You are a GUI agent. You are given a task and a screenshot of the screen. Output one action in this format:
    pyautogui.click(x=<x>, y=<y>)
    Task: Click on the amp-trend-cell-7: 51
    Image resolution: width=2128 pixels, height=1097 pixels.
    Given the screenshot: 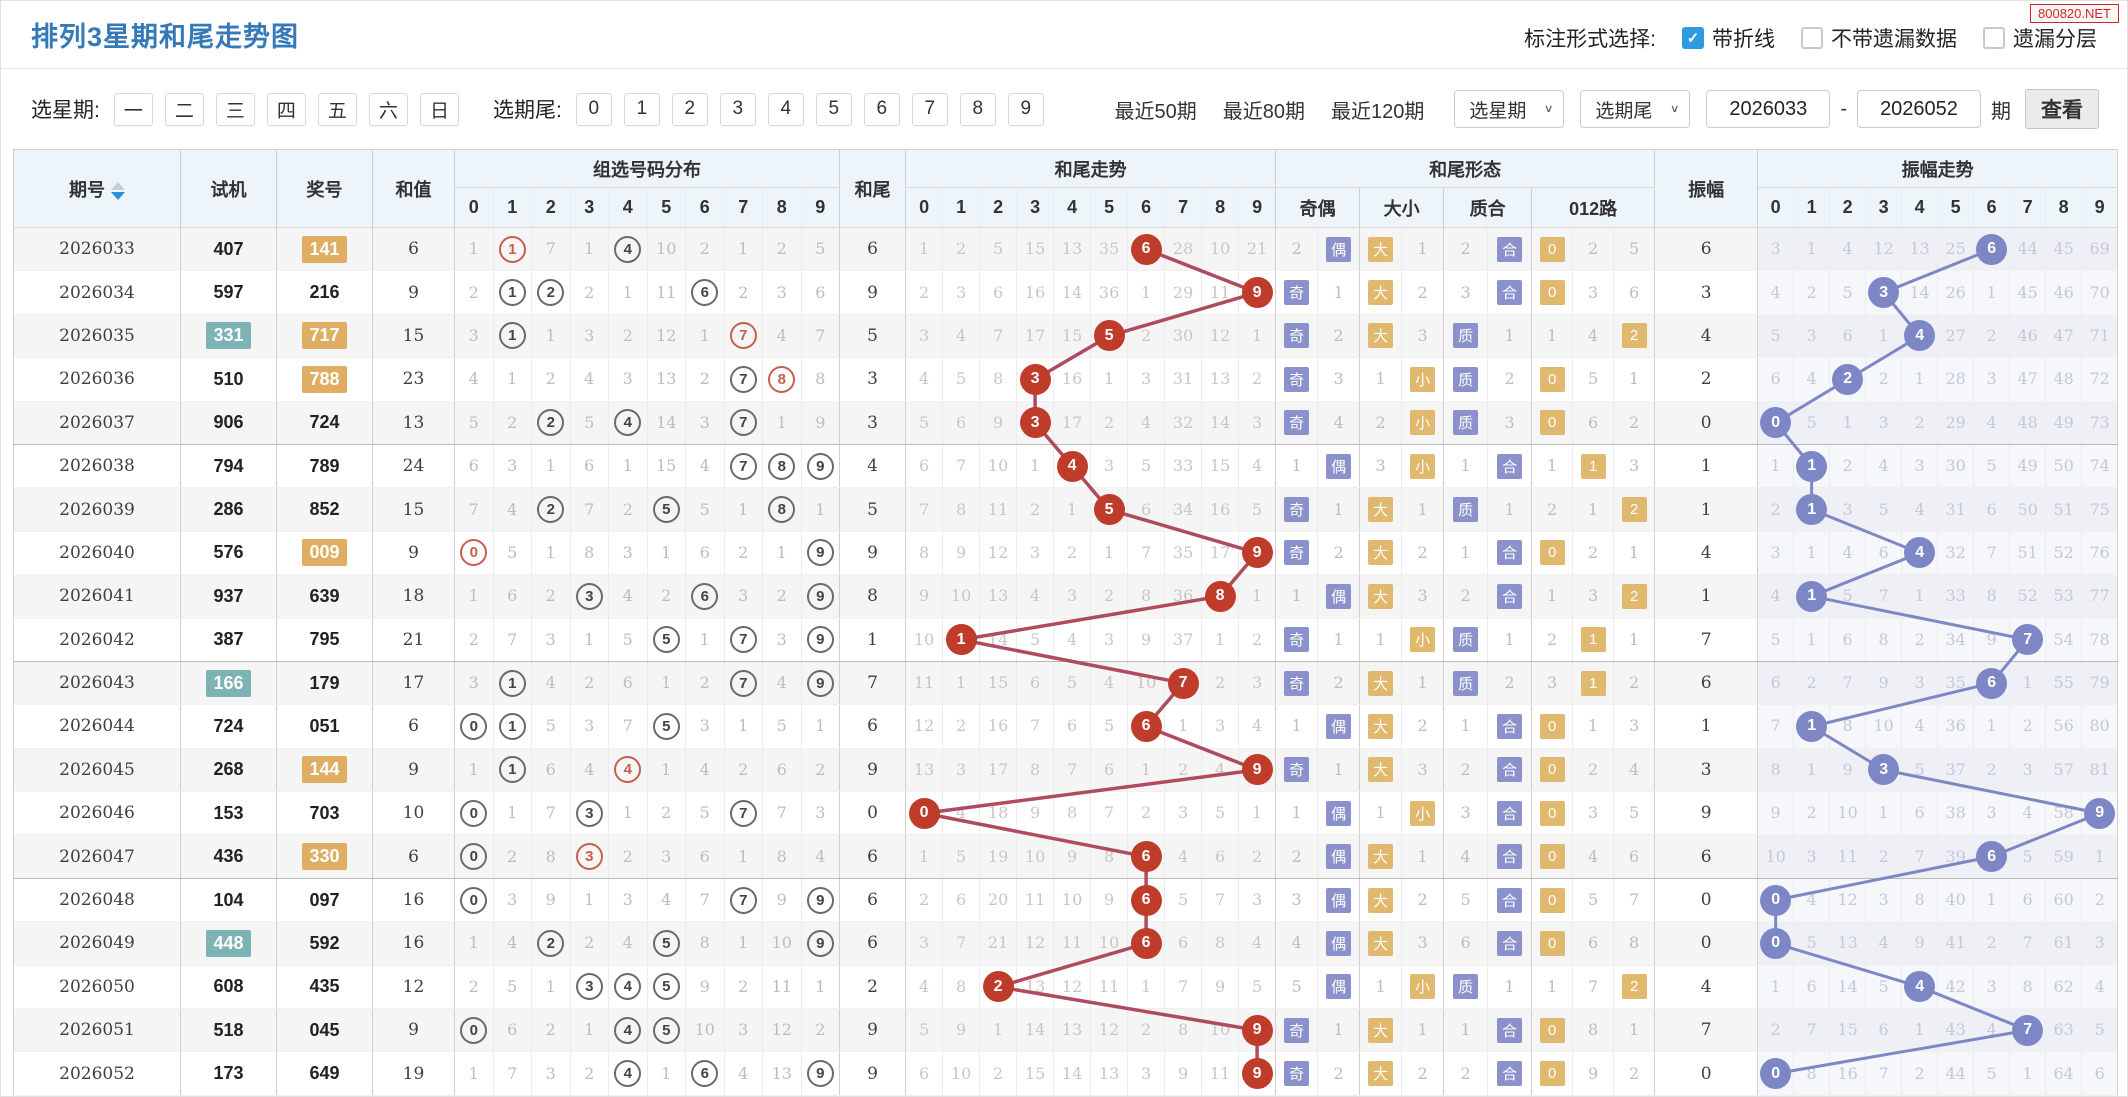 What is the action you would take?
    pyautogui.click(x=2028, y=553)
    